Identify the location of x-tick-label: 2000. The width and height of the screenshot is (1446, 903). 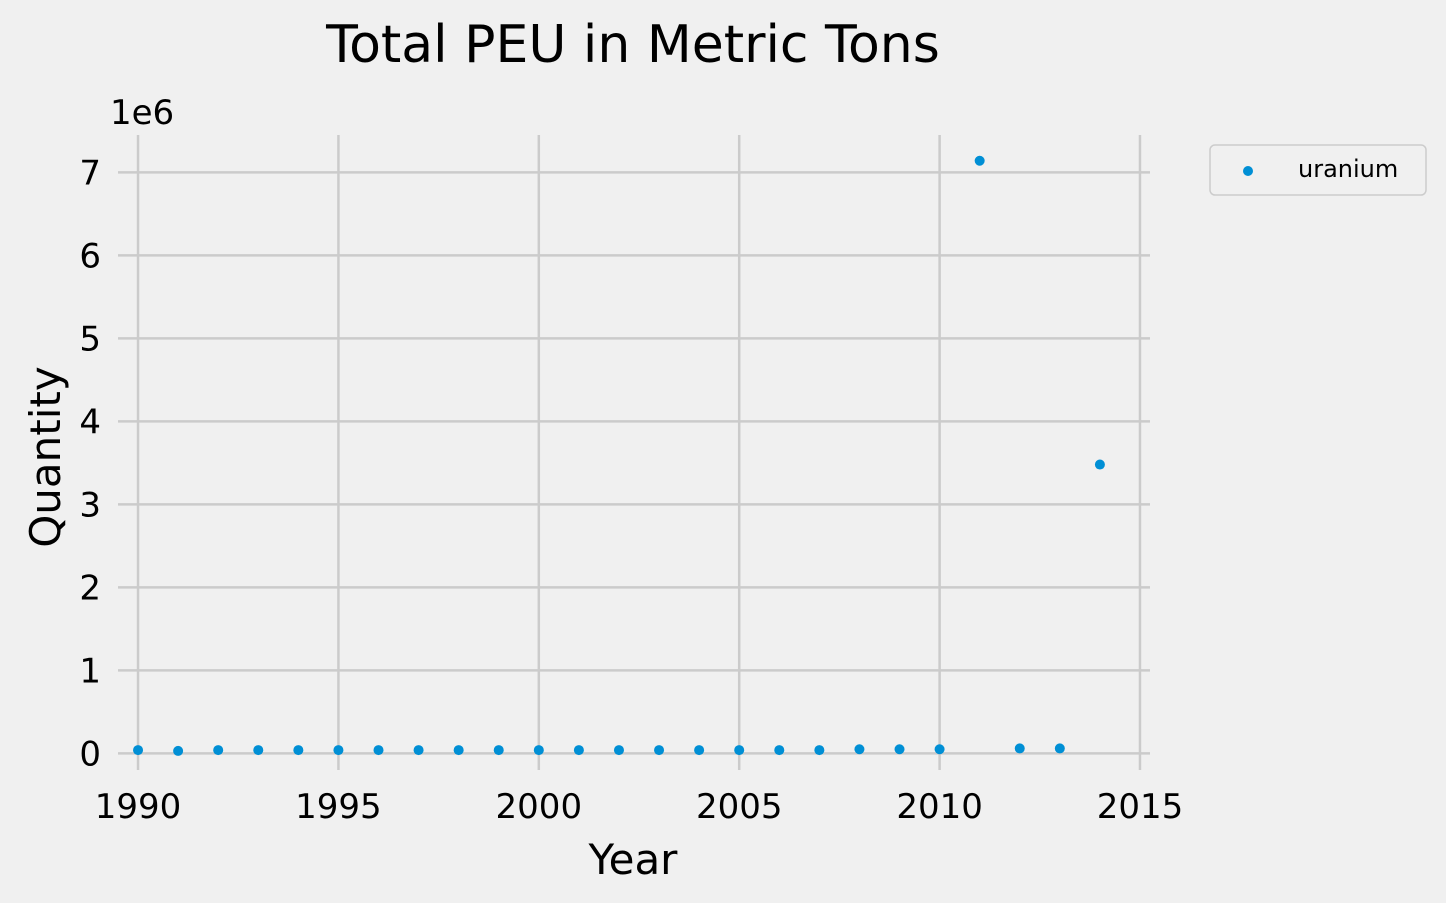
(539, 807).